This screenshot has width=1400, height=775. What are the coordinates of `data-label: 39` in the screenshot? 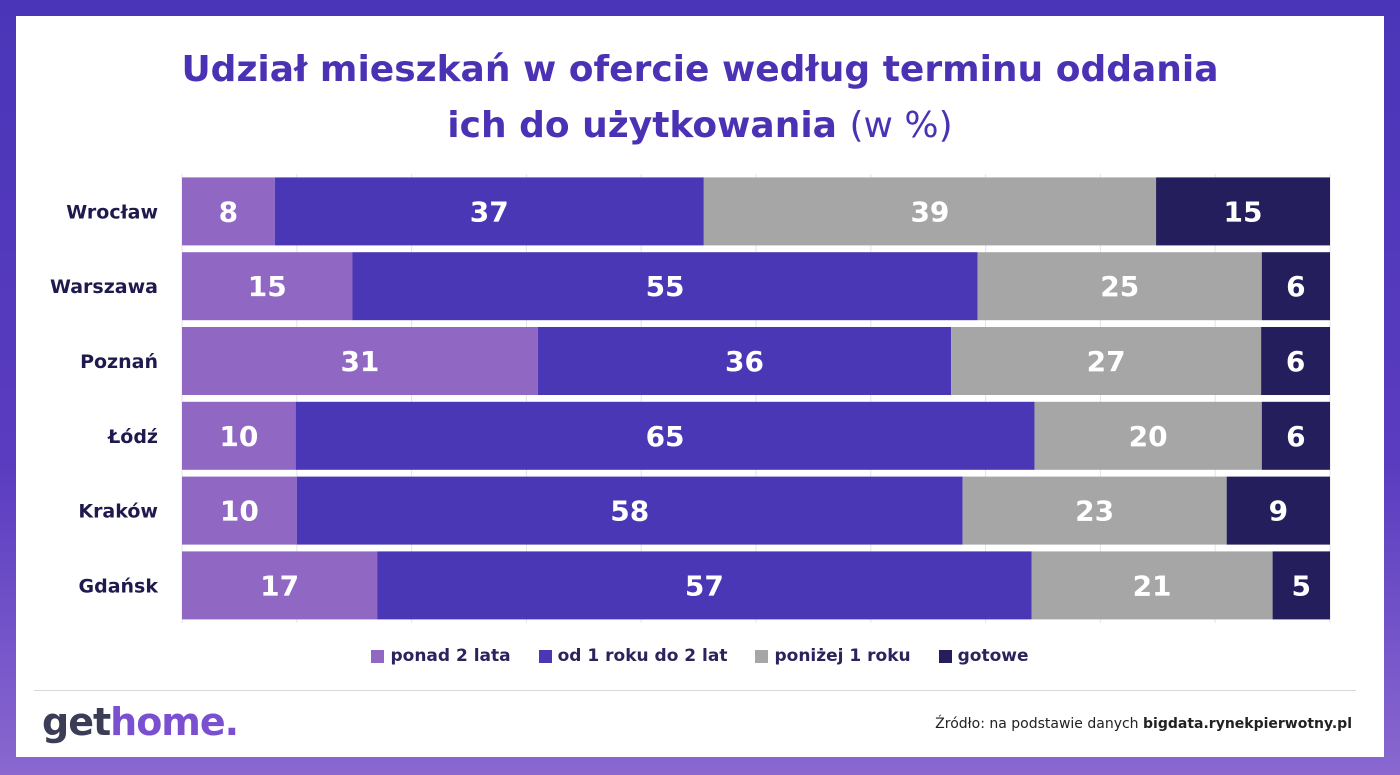 It's located at (929, 211).